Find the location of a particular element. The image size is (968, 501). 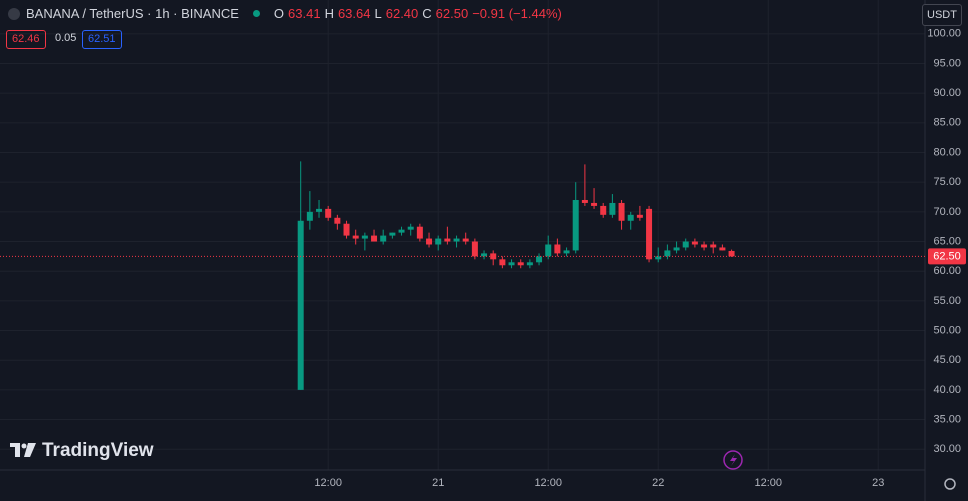

y-tick-label: 50.00 is located at coordinates (947, 330).